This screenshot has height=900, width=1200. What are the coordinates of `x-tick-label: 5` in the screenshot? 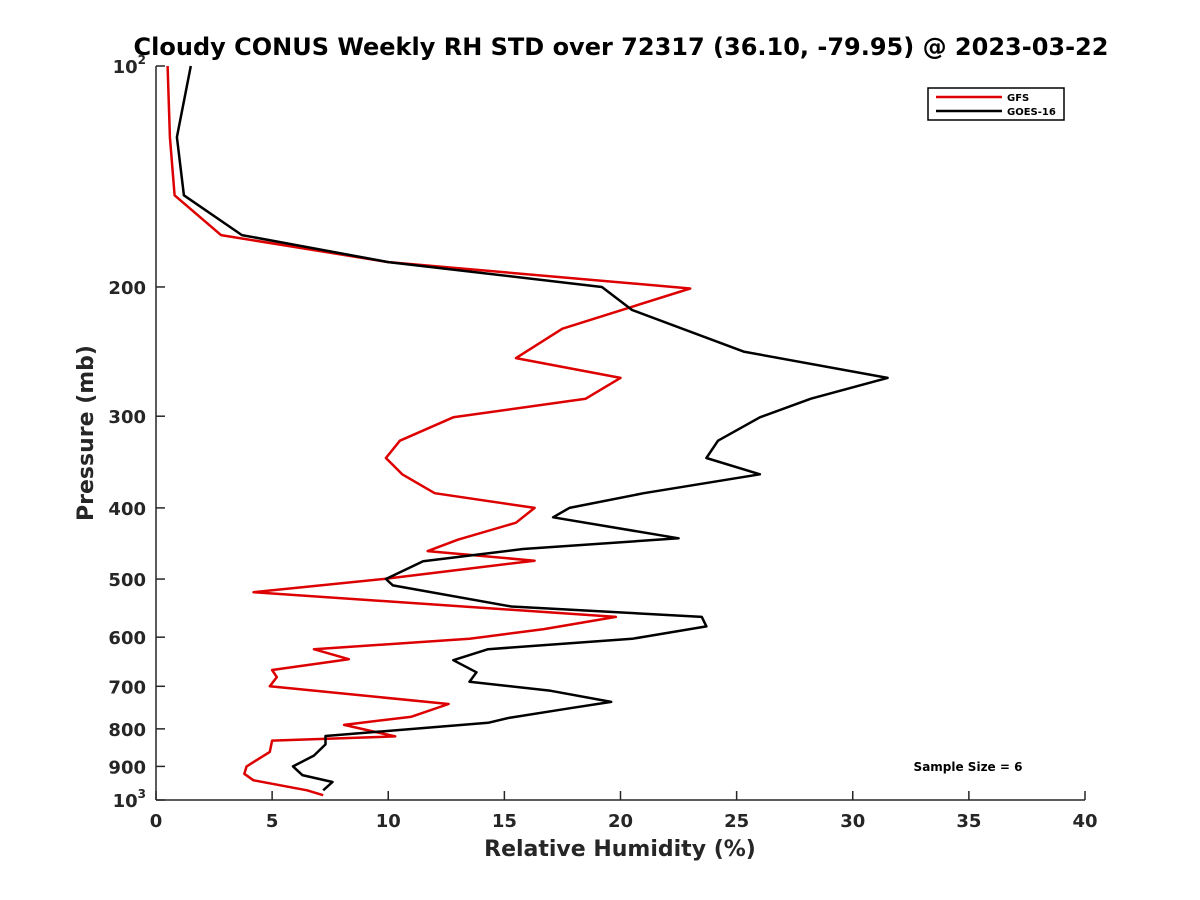 It's located at (272, 821).